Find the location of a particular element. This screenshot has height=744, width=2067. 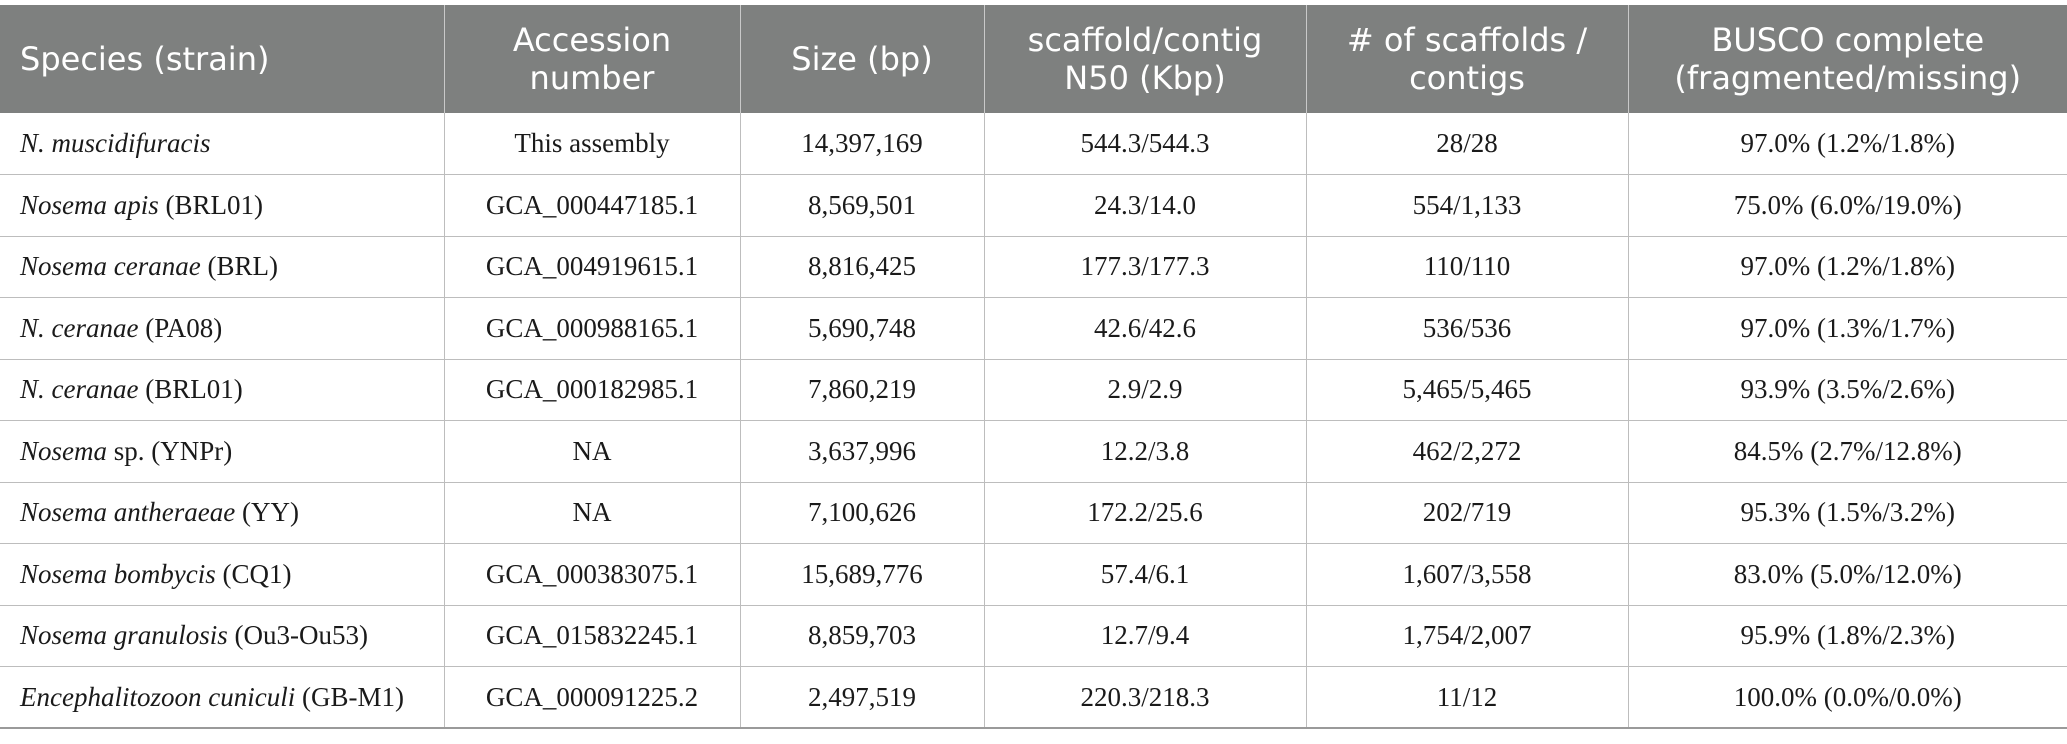

busco-cell: 95.3% (1.5%/3.2%) is located at coordinates (1847, 513).